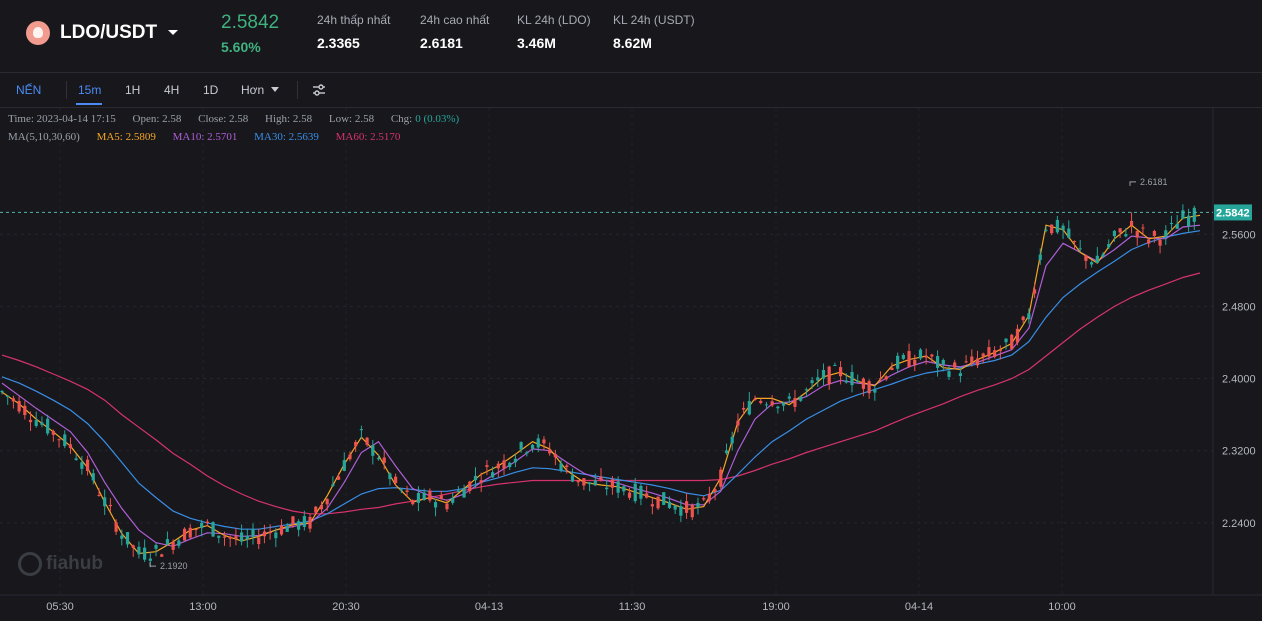  What do you see at coordinates (126, 137) in the screenshot?
I see `ma5-value: MA5: 2.5809` at bounding box center [126, 137].